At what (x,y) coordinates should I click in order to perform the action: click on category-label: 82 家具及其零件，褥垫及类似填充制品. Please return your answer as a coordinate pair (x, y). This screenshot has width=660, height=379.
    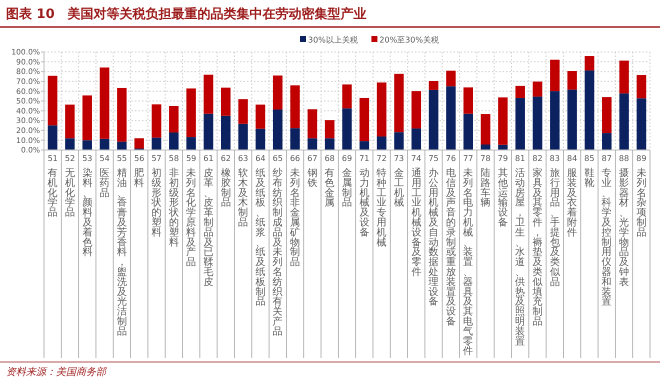
    Looking at the image, I should click on (537, 241).